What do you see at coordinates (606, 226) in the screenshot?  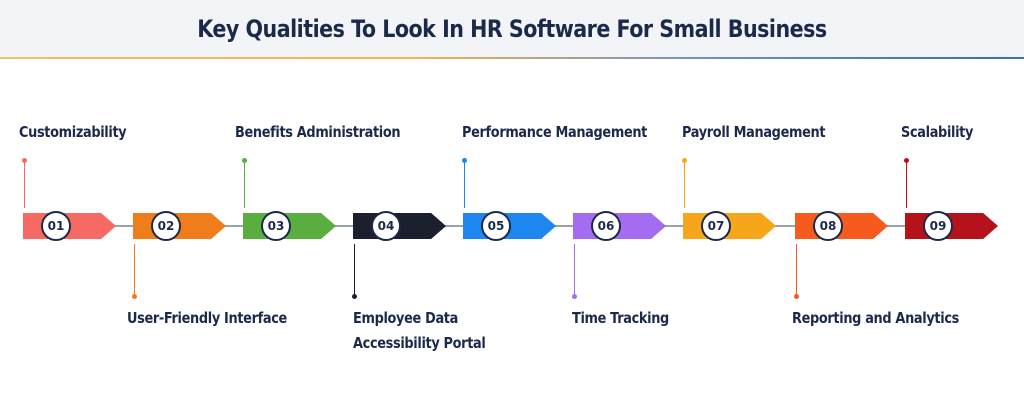 I see `step-6-number-badge: 06` at bounding box center [606, 226].